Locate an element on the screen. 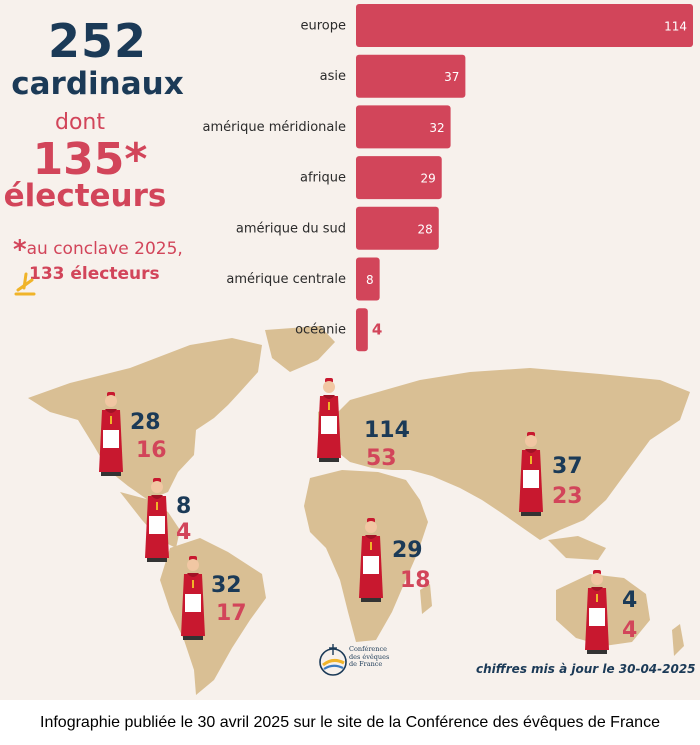 This screenshot has height=745, width=700. map-eurasia is located at coordinates (510, 454).